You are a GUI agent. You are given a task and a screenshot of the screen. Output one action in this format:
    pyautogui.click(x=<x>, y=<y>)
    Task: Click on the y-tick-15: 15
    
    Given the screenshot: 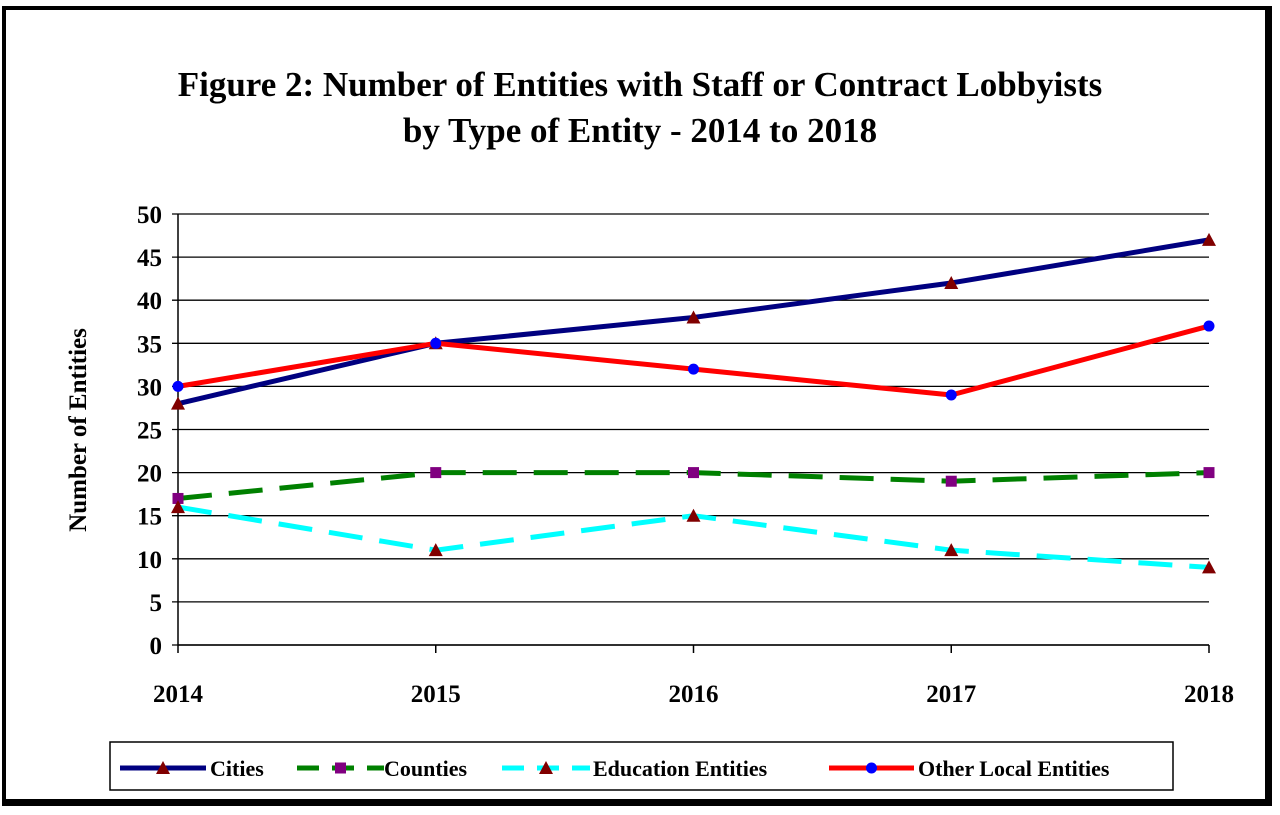 What is the action you would take?
    pyautogui.click(x=149, y=517)
    